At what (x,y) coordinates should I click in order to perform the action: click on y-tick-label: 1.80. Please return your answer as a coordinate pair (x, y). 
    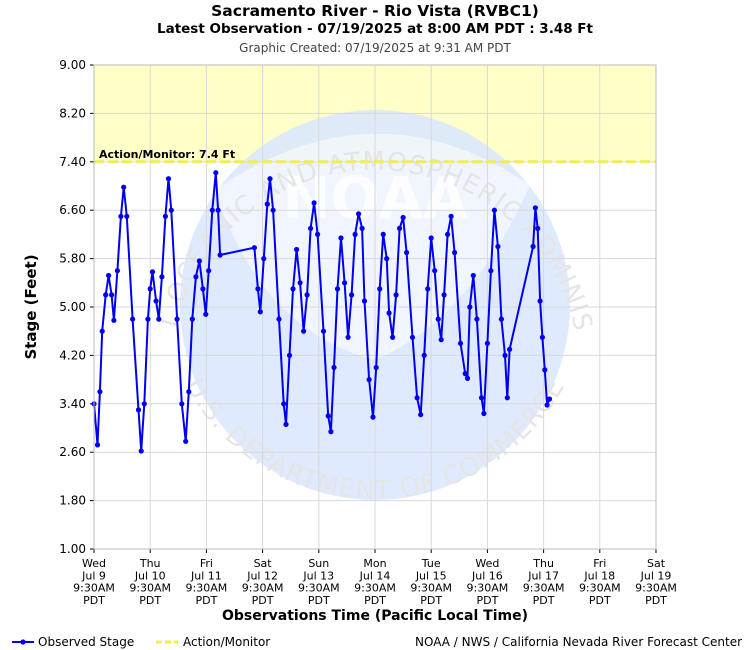
    Looking at the image, I should click on (72, 501).